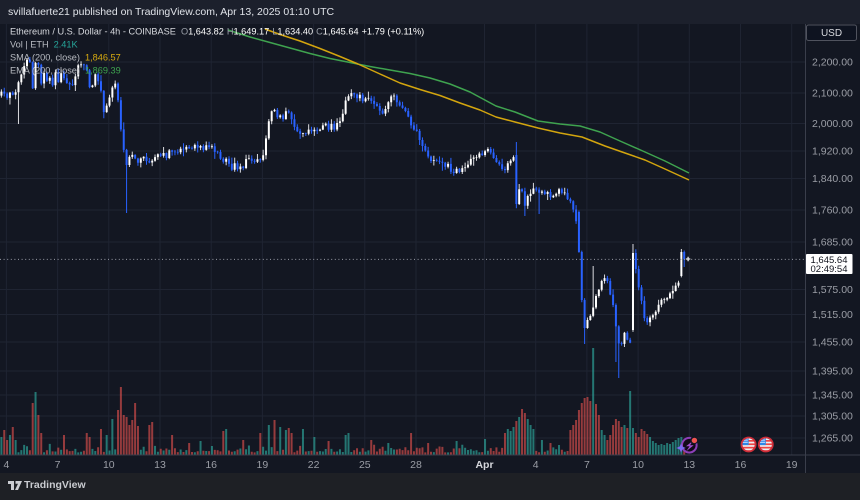  Describe the element at coordinates (829, 260) in the screenshot. I see `svg-text: 1,645.64` at that location.